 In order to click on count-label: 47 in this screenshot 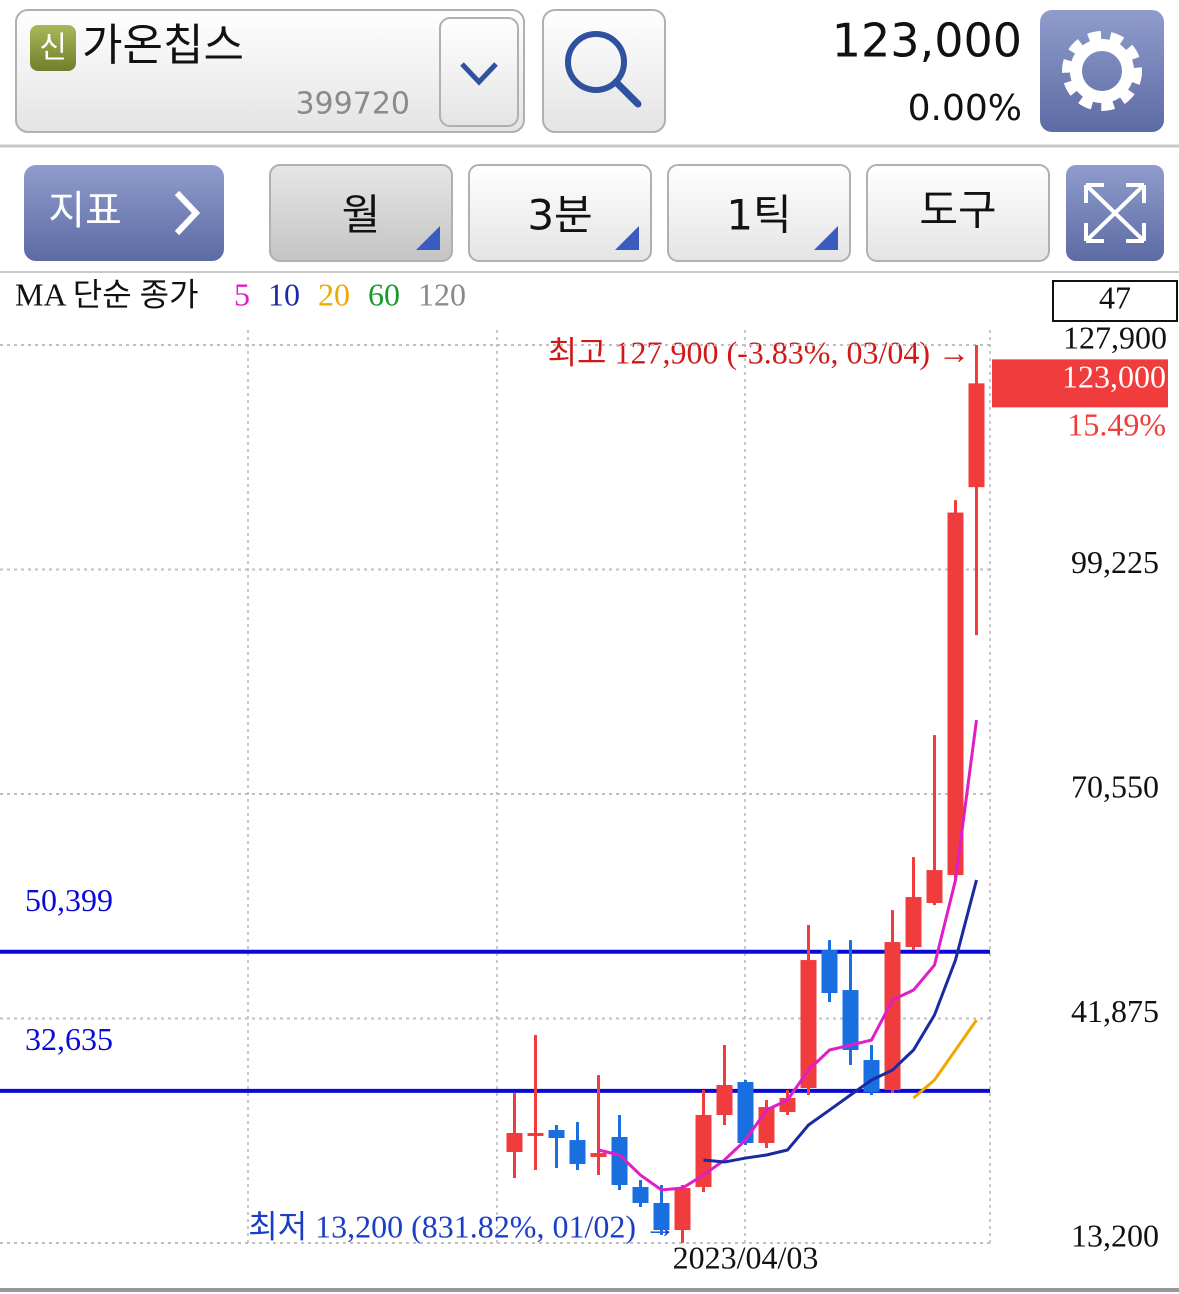, I will do `click(1115, 297)`.